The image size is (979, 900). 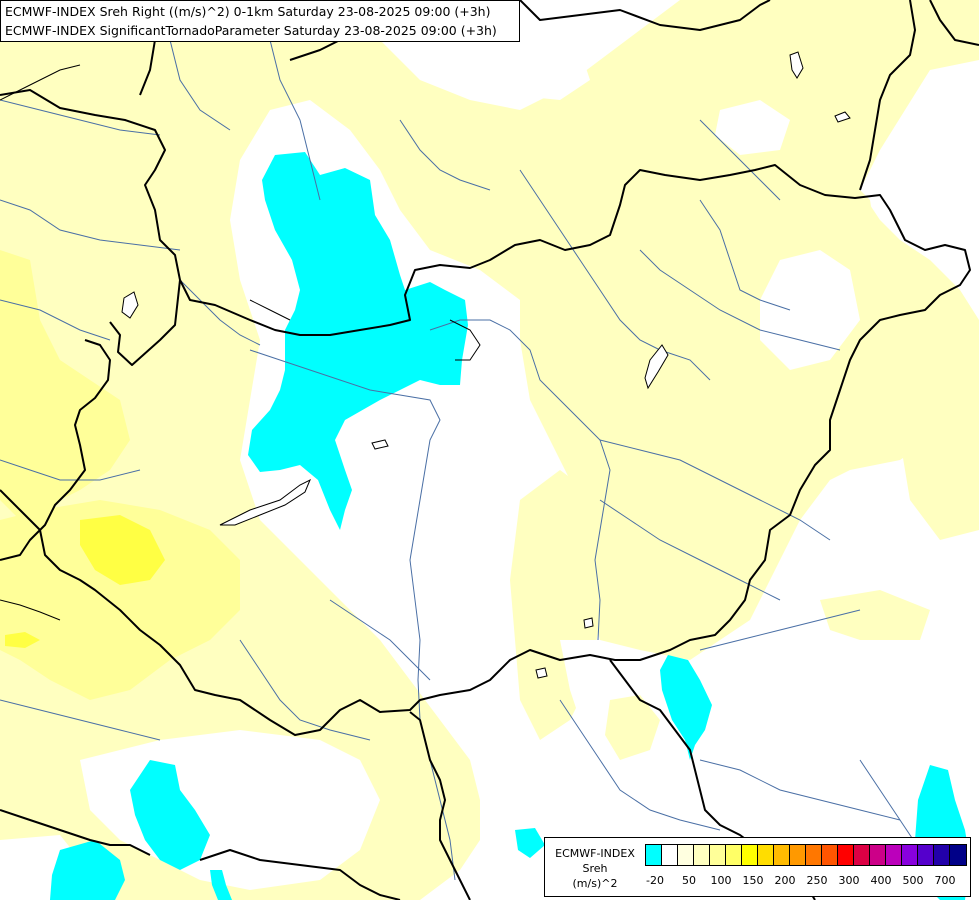 I want to click on legend-tick-label: 250, so click(x=817, y=880).